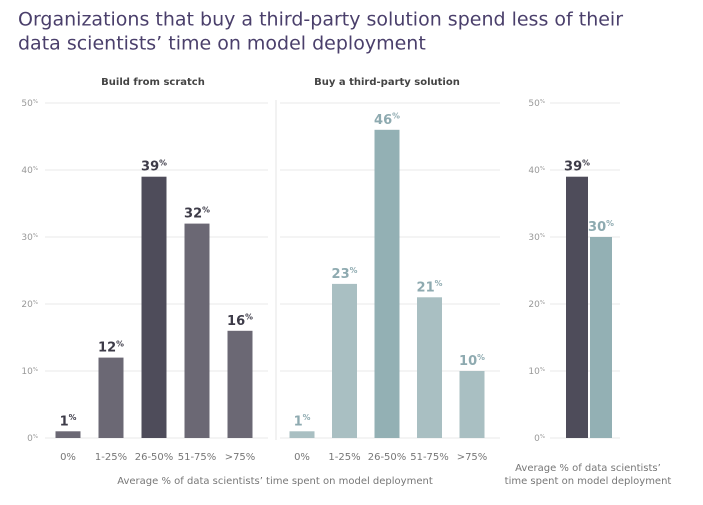 The height and width of the screenshot is (505, 703). What do you see at coordinates (430, 287) in the screenshot?
I see `value-label: 21%` at bounding box center [430, 287].